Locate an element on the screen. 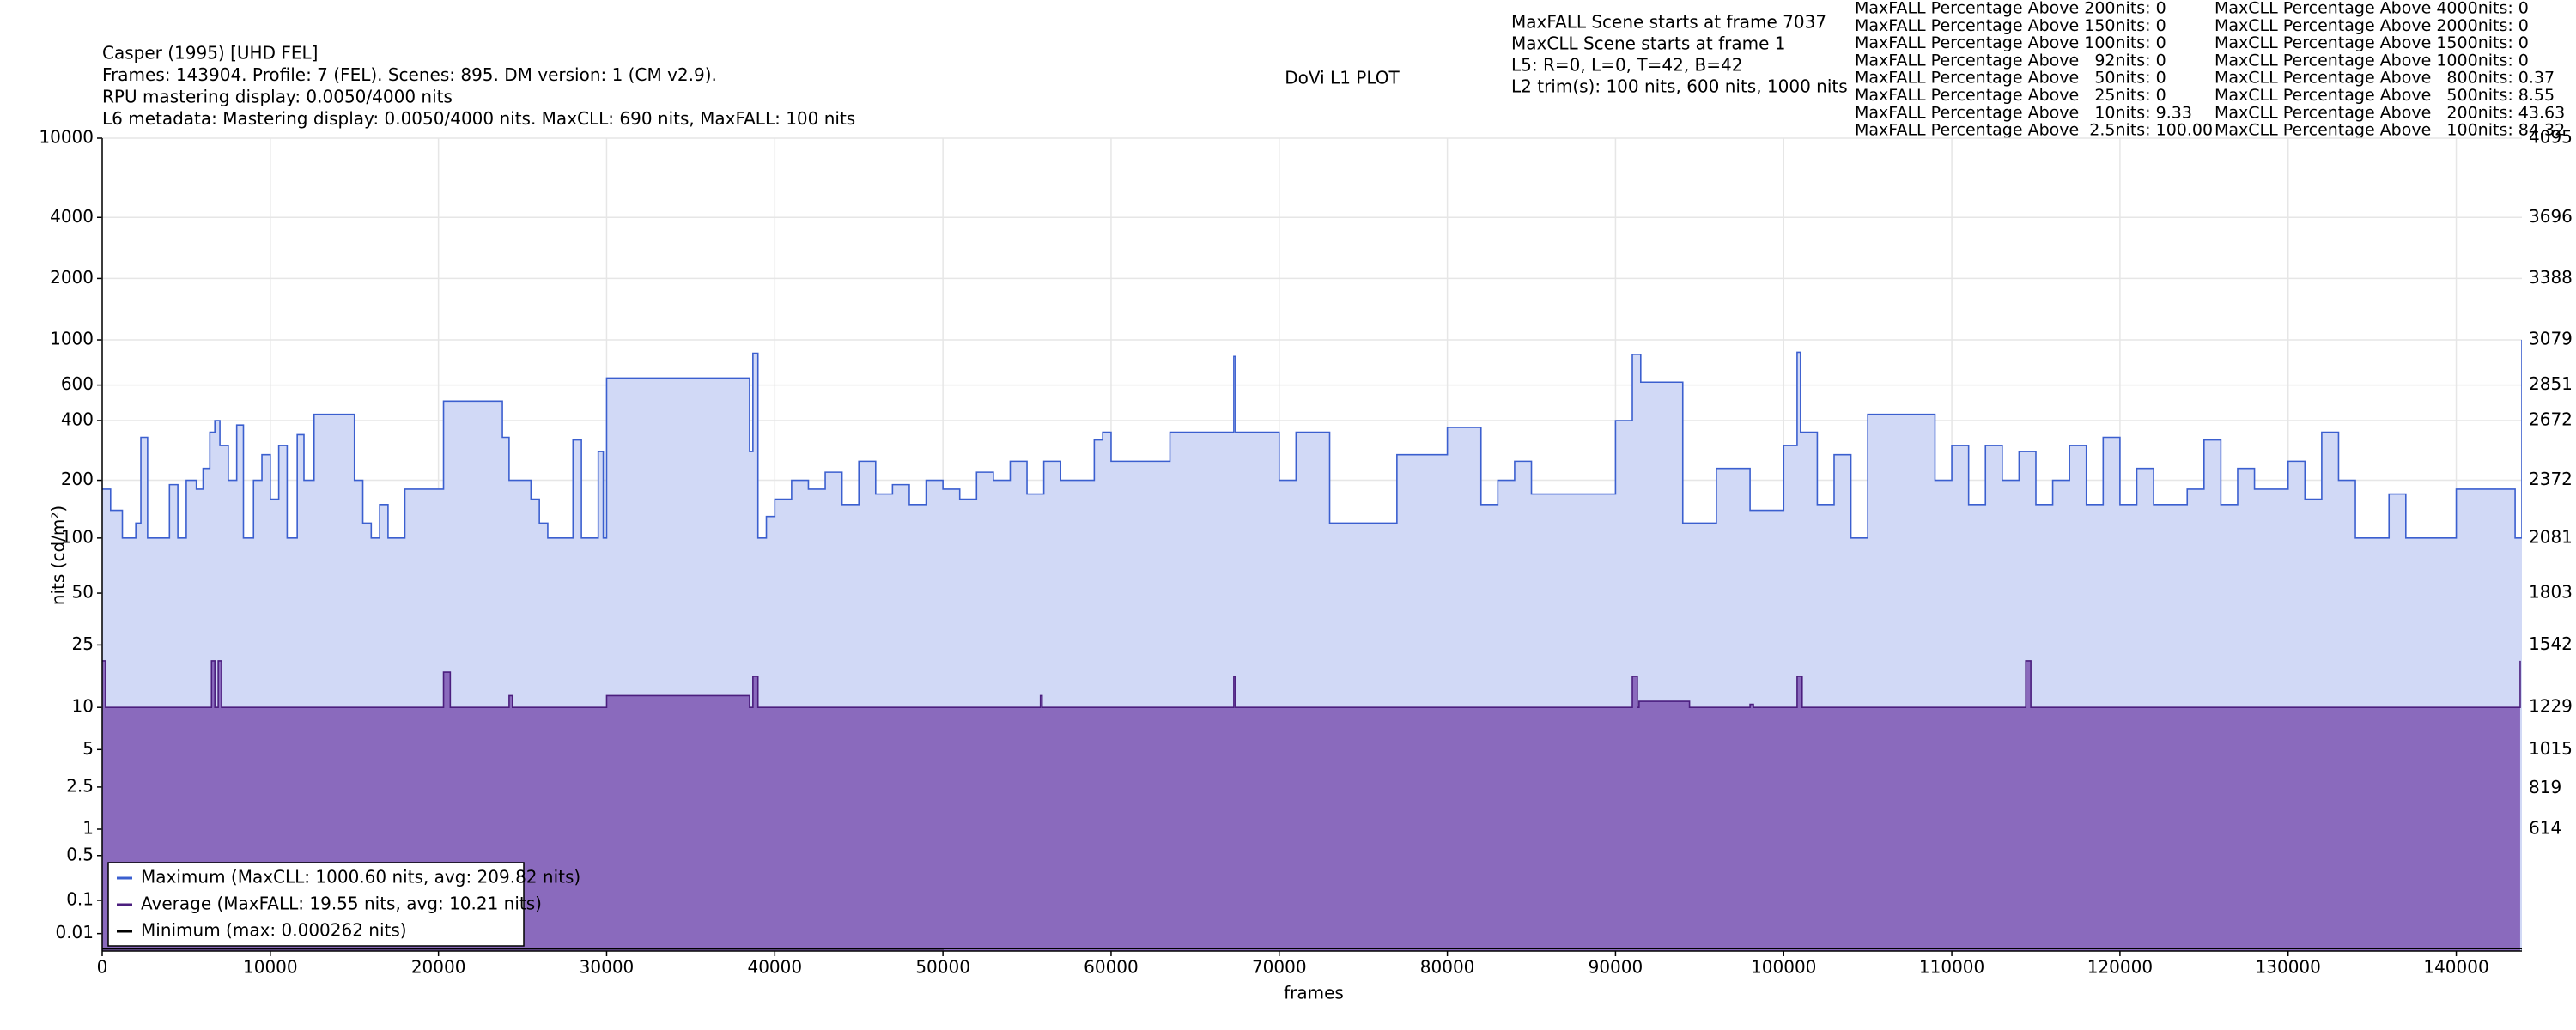 This screenshot has height=1030, width=2576. chart-title: DoVi L1 PLOT is located at coordinates (1342, 78).